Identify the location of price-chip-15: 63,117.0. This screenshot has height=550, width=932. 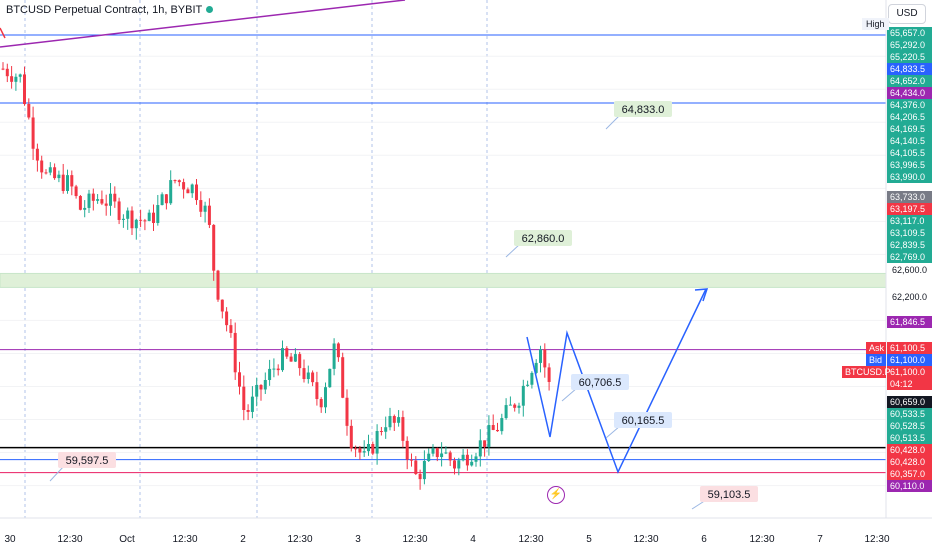
(907, 221).